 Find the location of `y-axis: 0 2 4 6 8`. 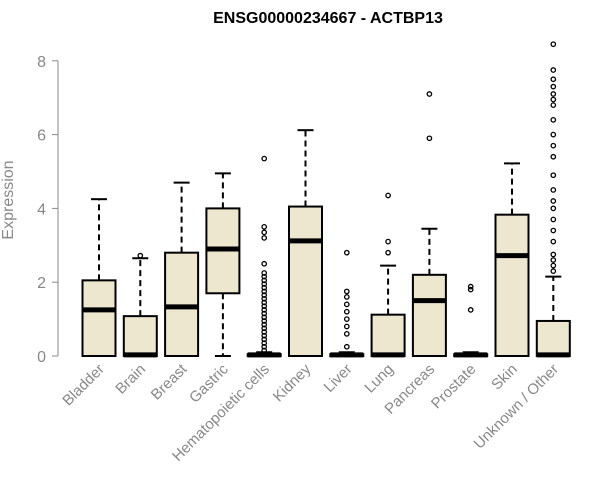

y-axis: 0 2 4 6 8 is located at coordinates (48, 210).